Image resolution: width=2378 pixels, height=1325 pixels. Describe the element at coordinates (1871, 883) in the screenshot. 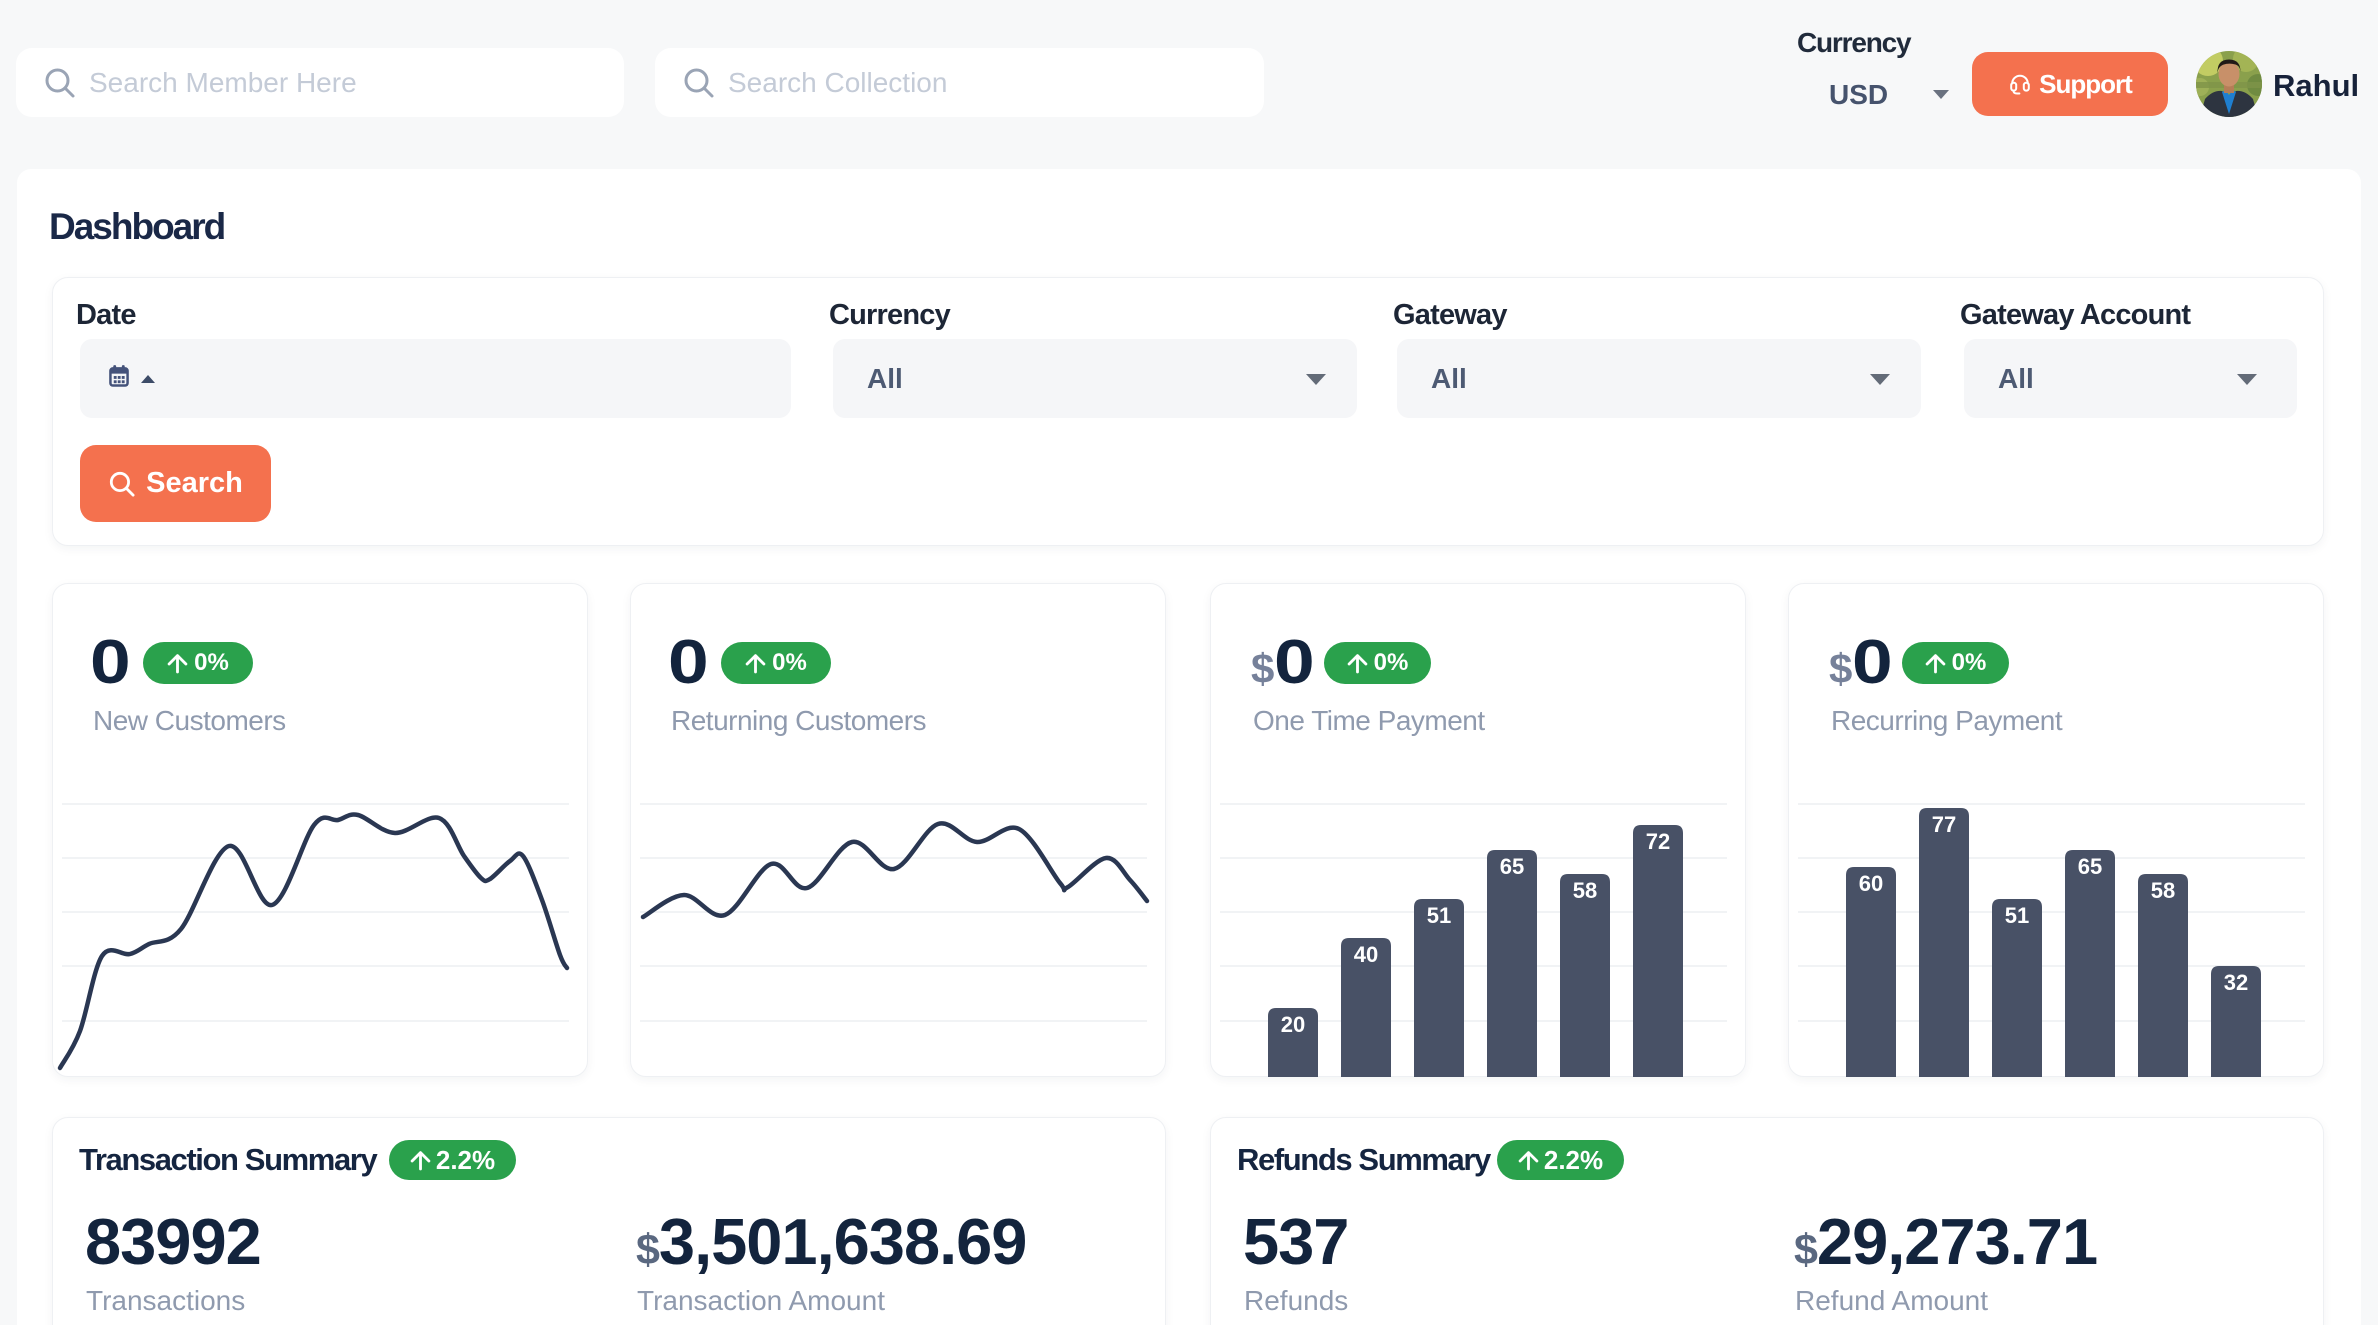

I see `svg-text: 60` at that location.